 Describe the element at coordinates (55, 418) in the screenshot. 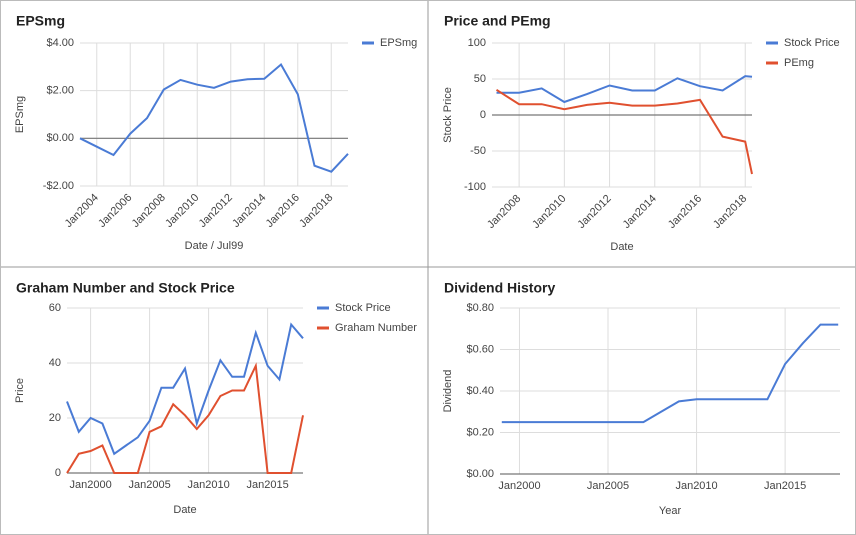

I see `y-tick-label: 20` at that location.